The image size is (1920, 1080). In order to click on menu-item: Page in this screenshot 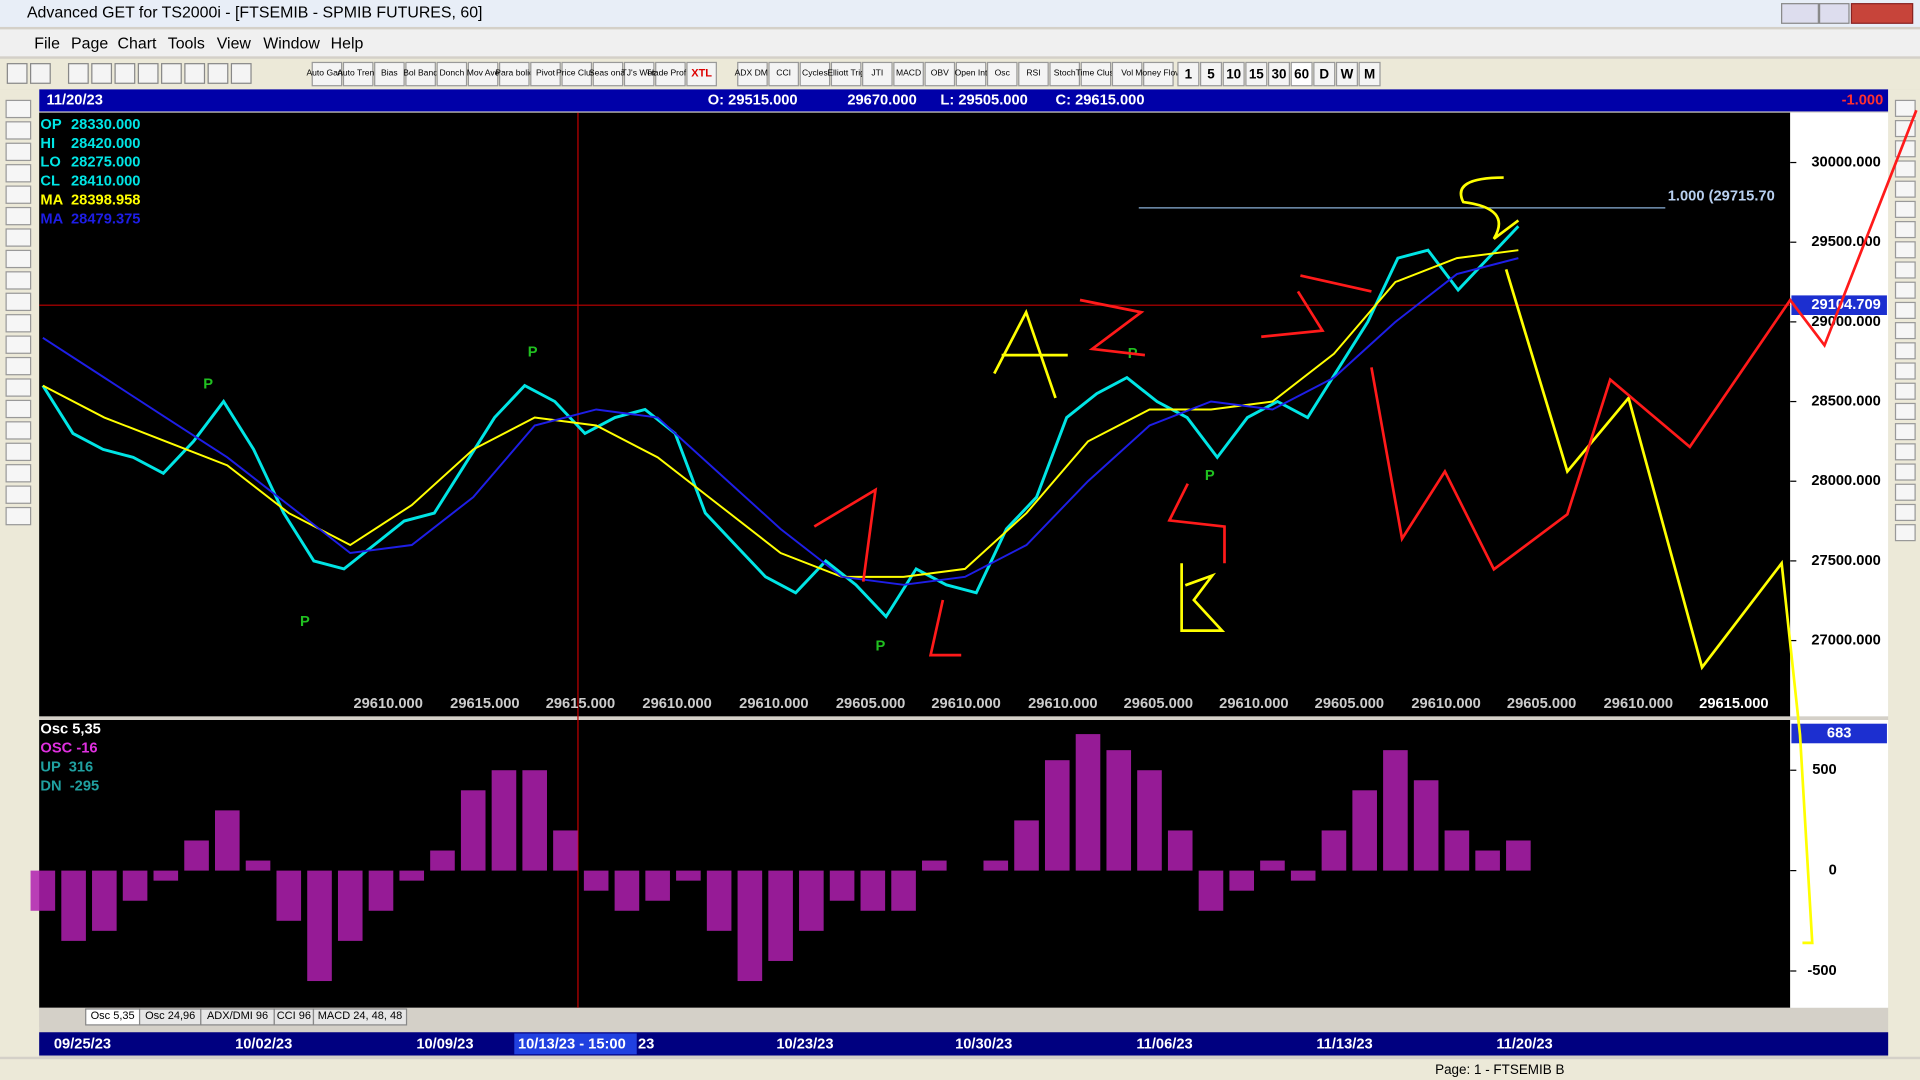, I will do `click(89, 43)`.